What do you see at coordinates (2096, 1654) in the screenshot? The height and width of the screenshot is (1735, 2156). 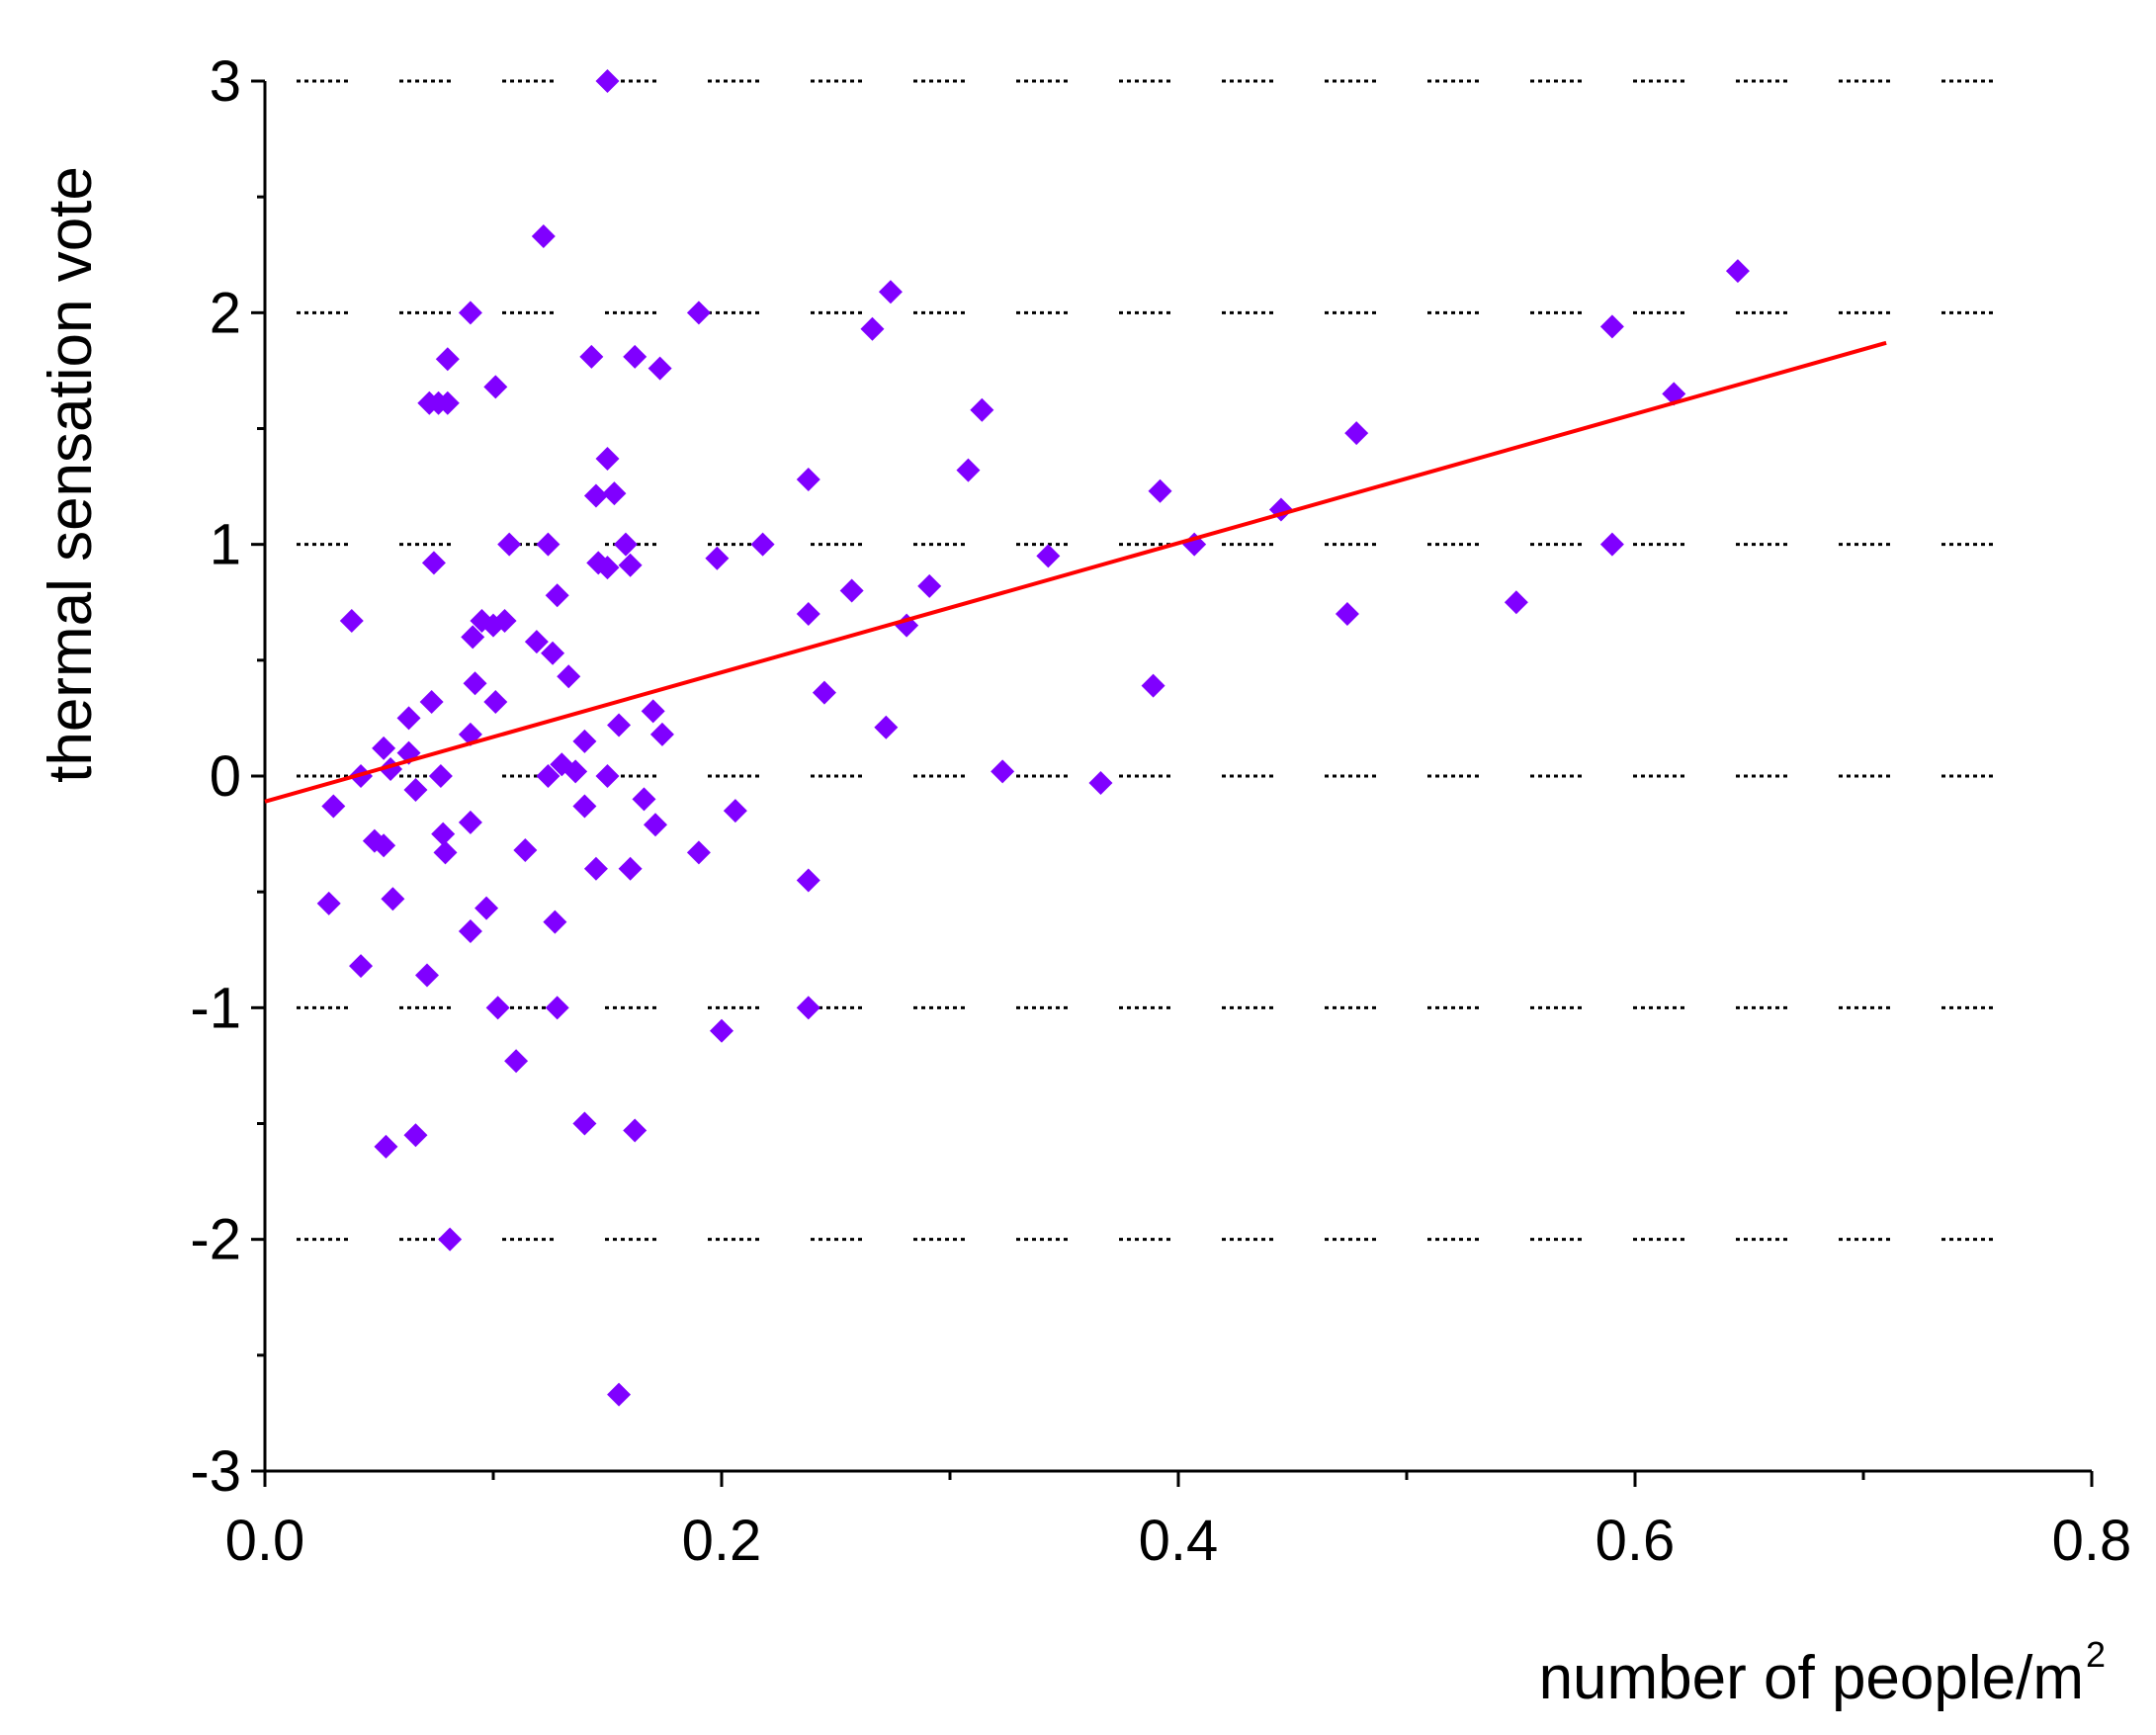 I see `x-axis-title-superscript: 2` at bounding box center [2096, 1654].